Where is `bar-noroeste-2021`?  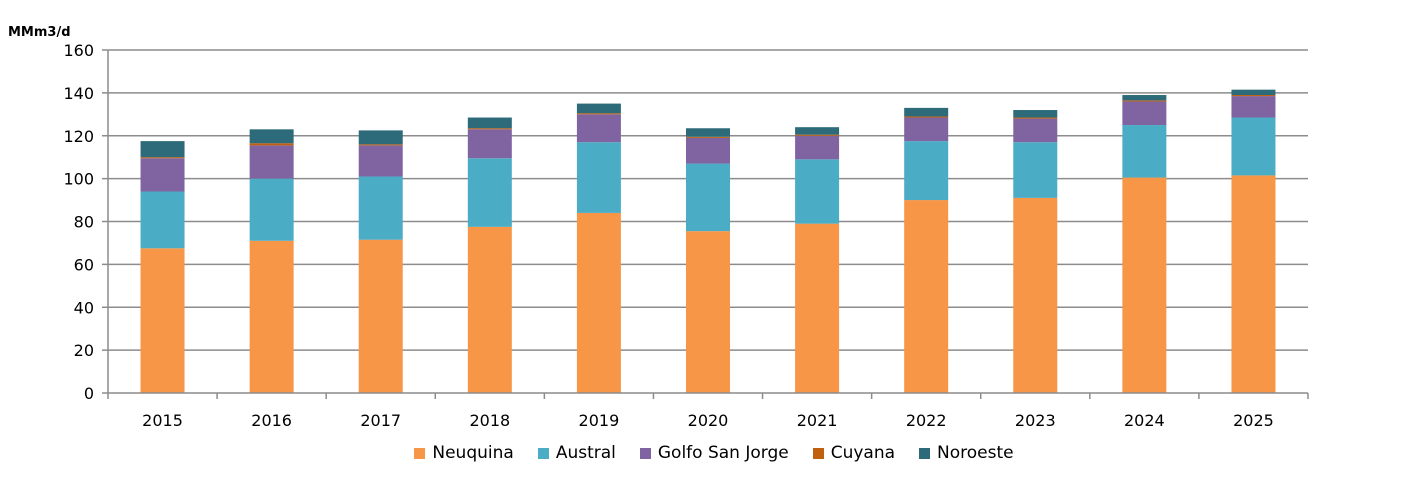 bar-noroeste-2021 is located at coordinates (817, 131).